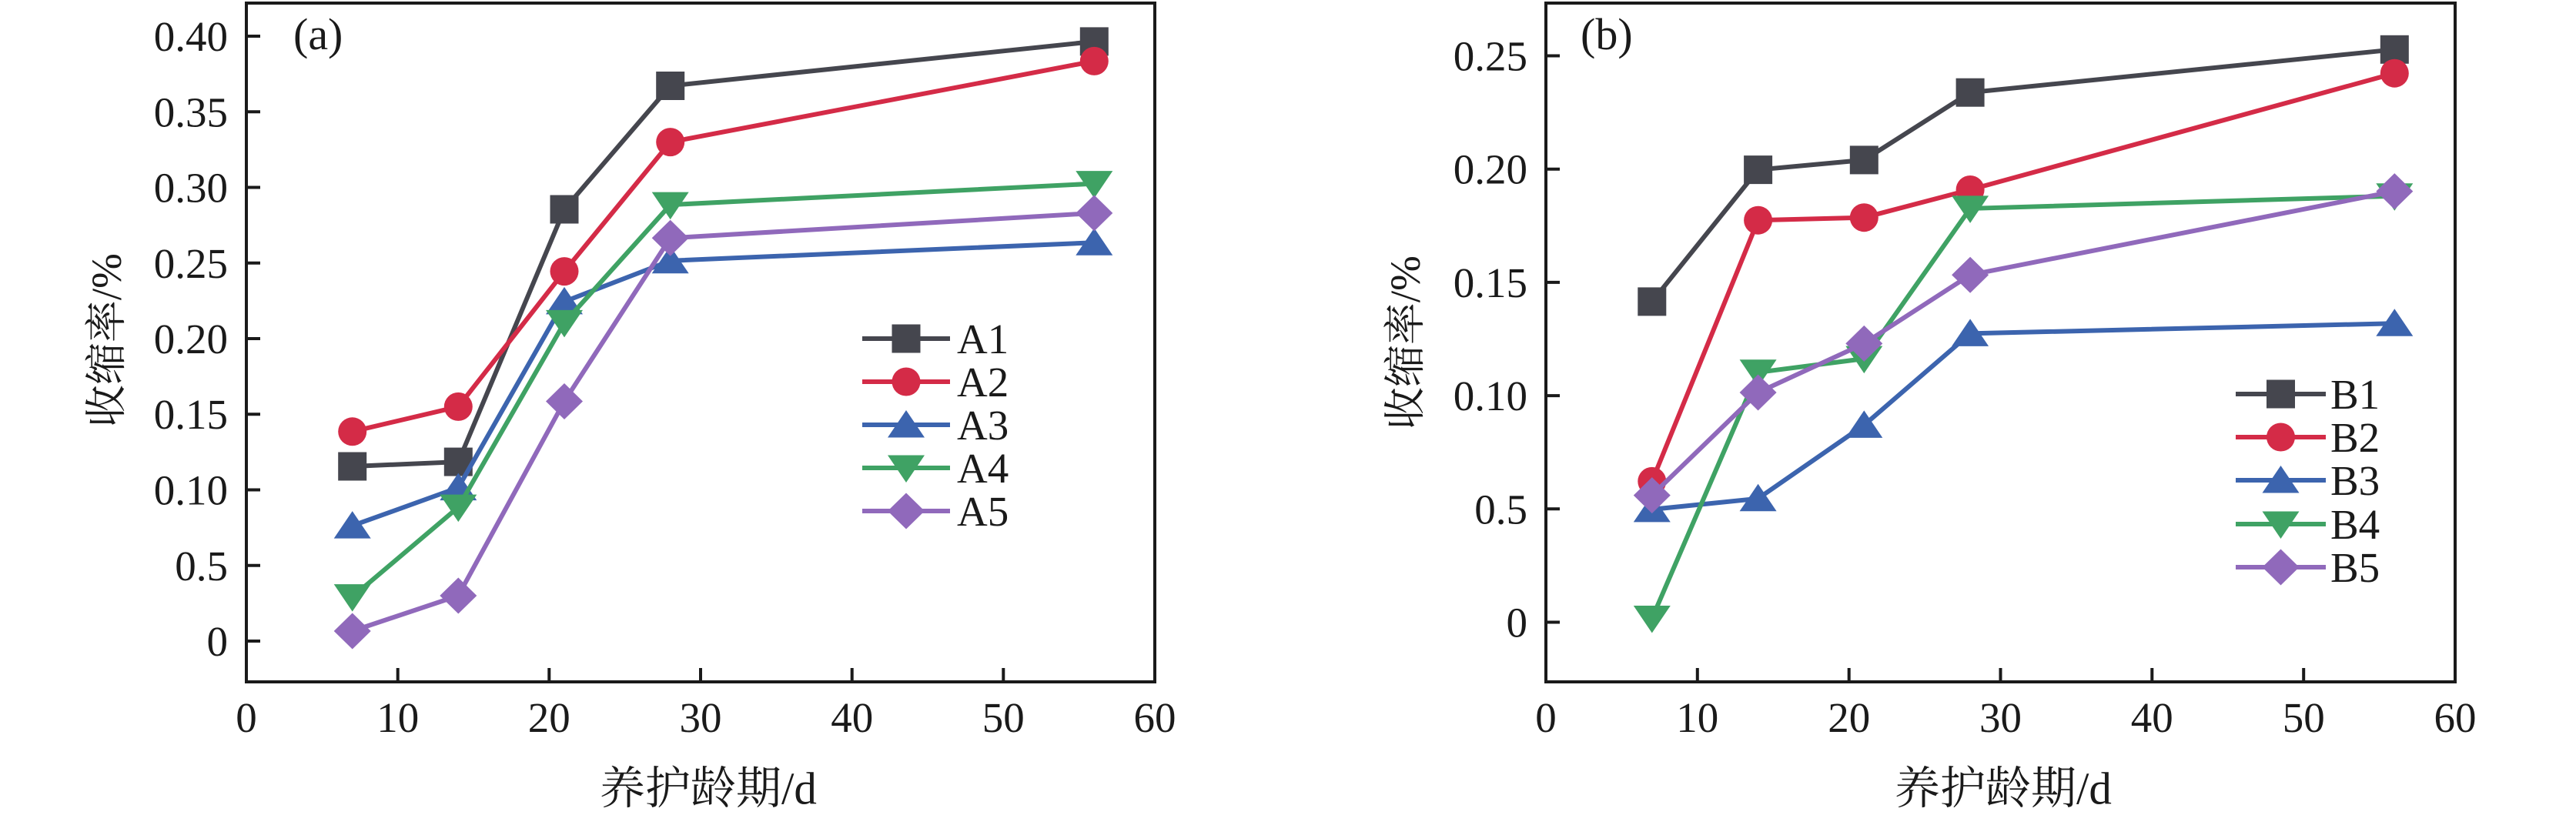 This screenshot has width=2576, height=815. What do you see at coordinates (318, 34) in the screenshot?
I see `svg-text: (a)` at bounding box center [318, 34].